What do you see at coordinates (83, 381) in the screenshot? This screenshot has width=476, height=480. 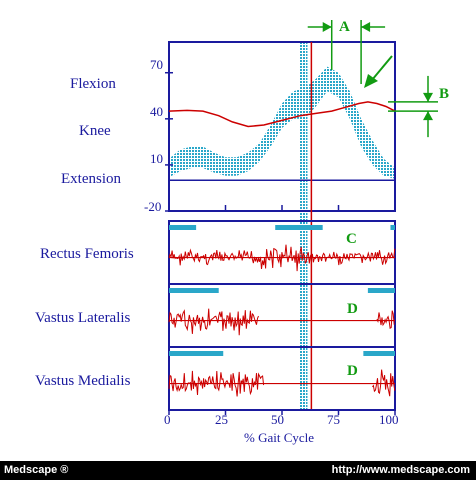 I see `muscle-label-vastus-medialis: Vastus Medialis` at bounding box center [83, 381].